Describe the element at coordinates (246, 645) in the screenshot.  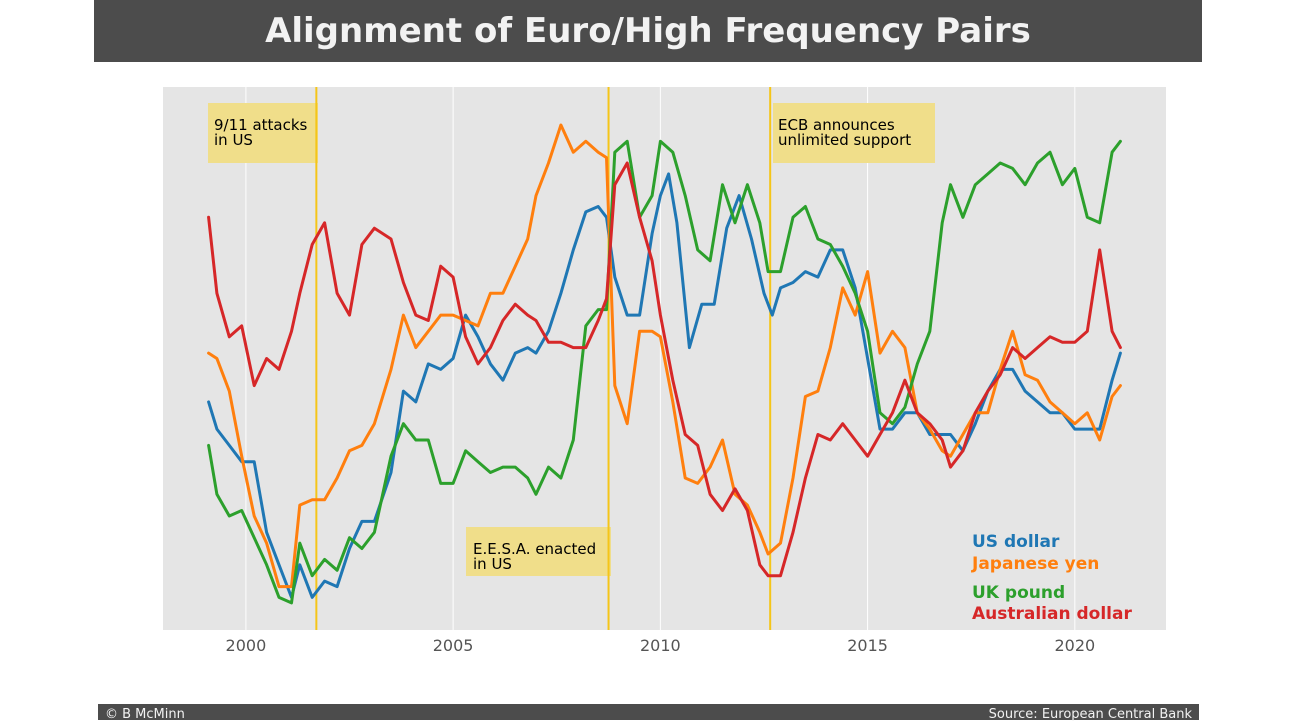
I see `x-tick-label: 2000` at that location.